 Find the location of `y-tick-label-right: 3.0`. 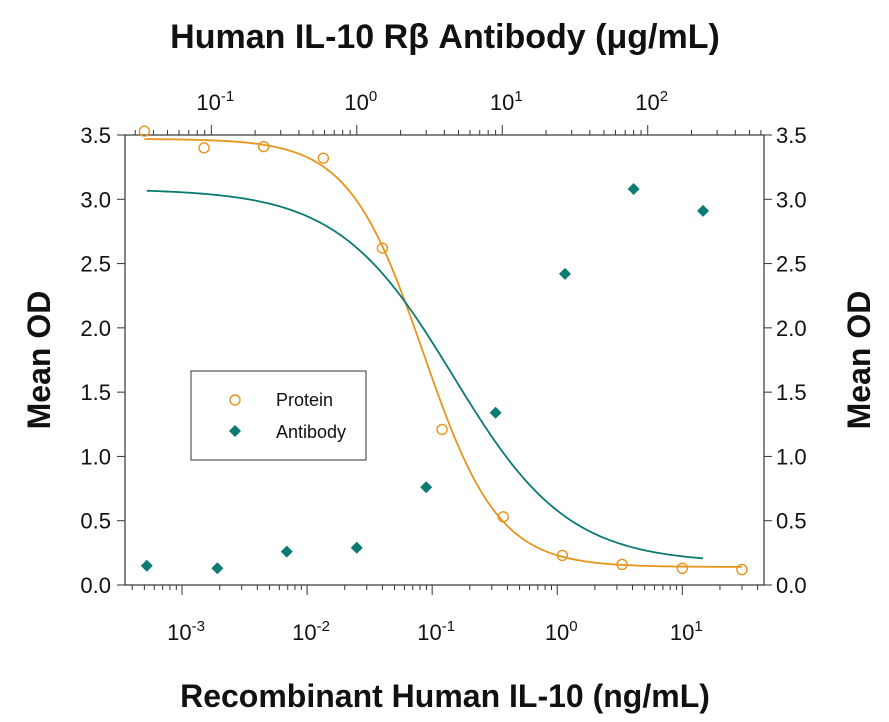

y-tick-label-right: 3.0 is located at coordinates (791, 199).